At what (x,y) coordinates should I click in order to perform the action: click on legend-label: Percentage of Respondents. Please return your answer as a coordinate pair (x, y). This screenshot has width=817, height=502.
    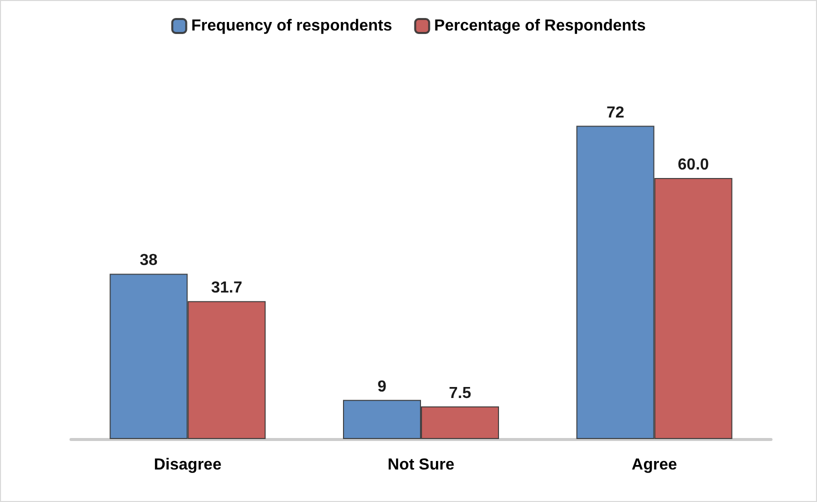
    Looking at the image, I should click on (540, 26).